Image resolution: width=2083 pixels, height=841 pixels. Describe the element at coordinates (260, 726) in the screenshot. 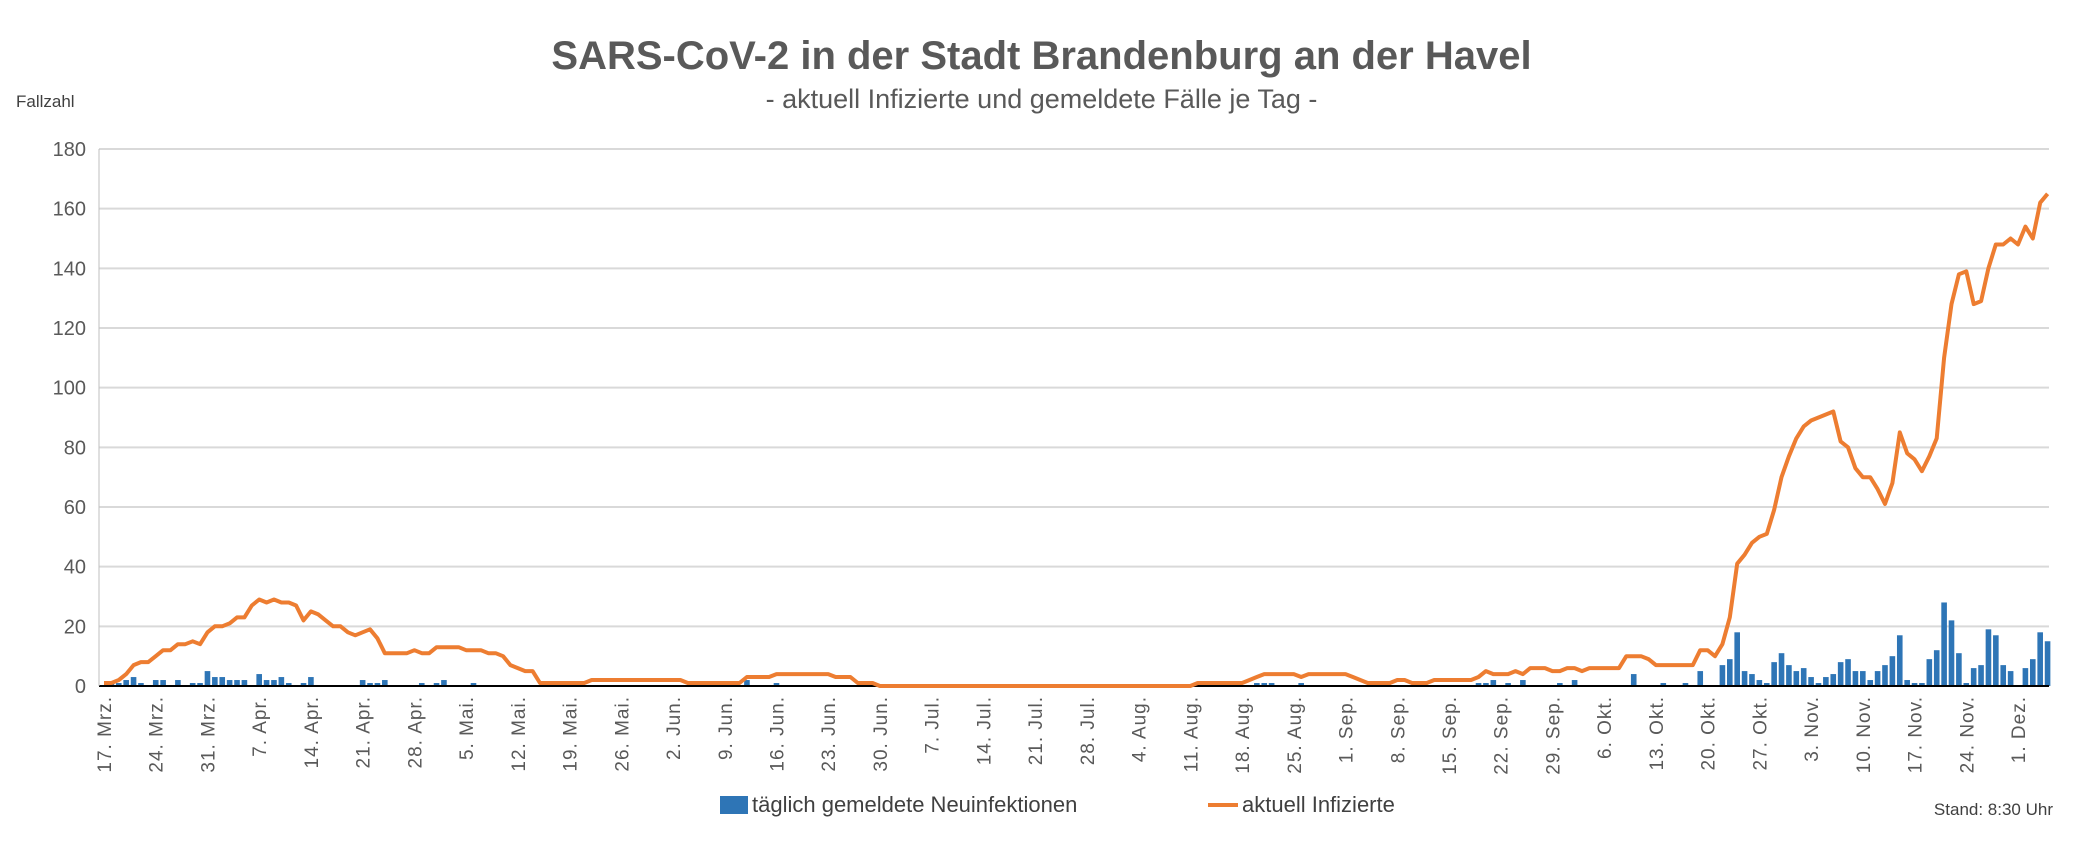

I see `x-tick-label: 7. Apr.` at that location.